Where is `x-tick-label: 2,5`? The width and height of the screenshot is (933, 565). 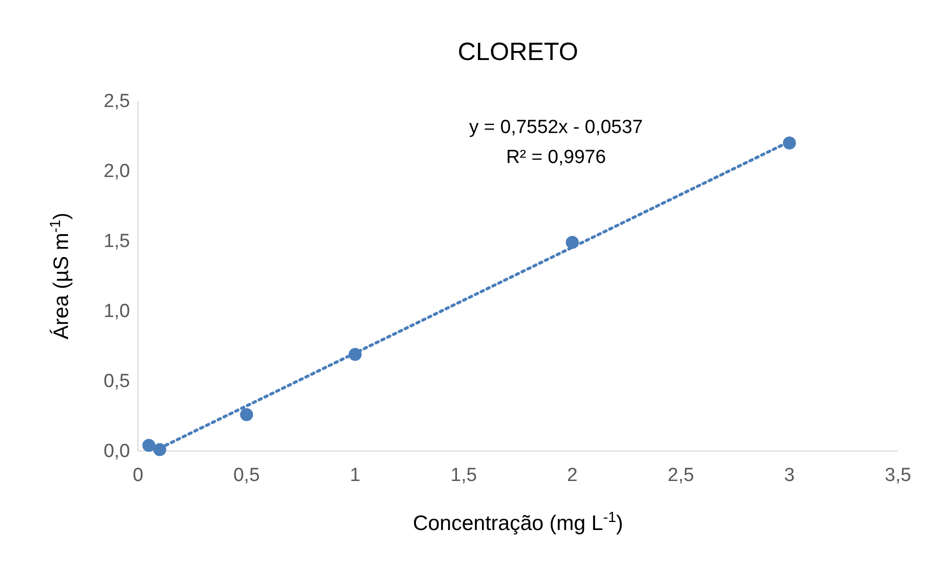 x-tick-label: 2,5 is located at coordinates (681, 475).